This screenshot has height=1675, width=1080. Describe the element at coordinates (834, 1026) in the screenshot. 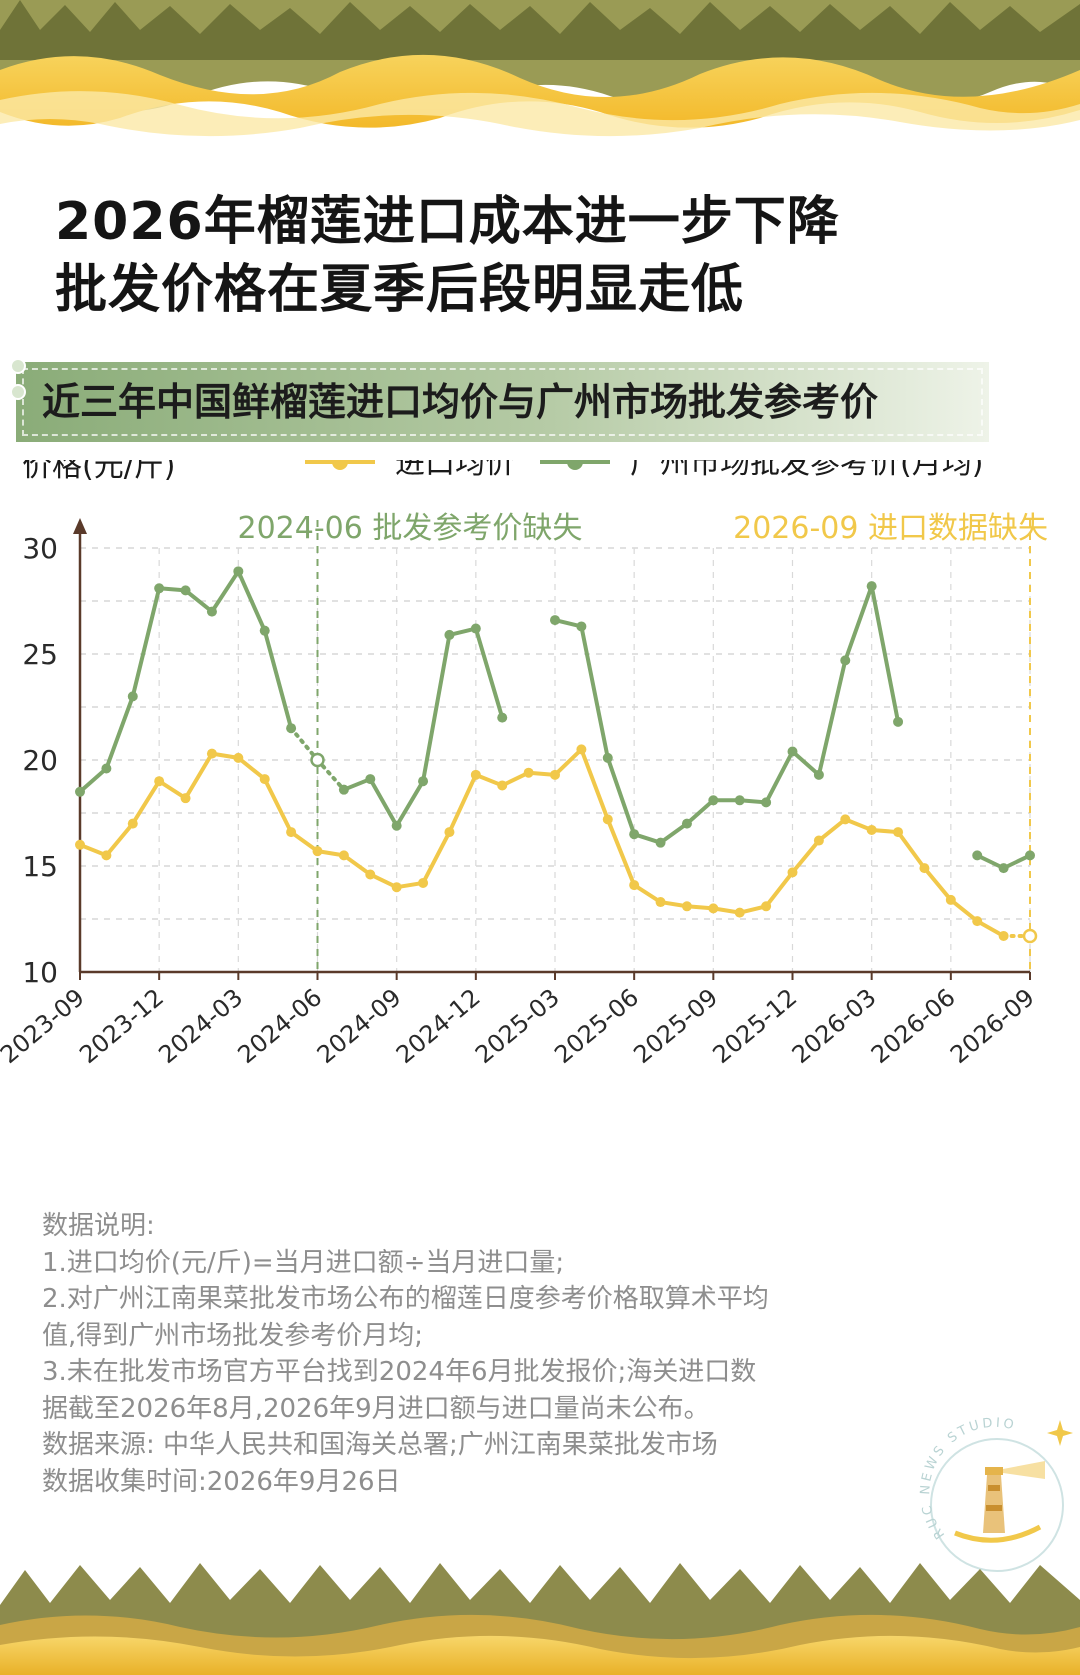

I see `x-tick-label: 2026-03` at that location.